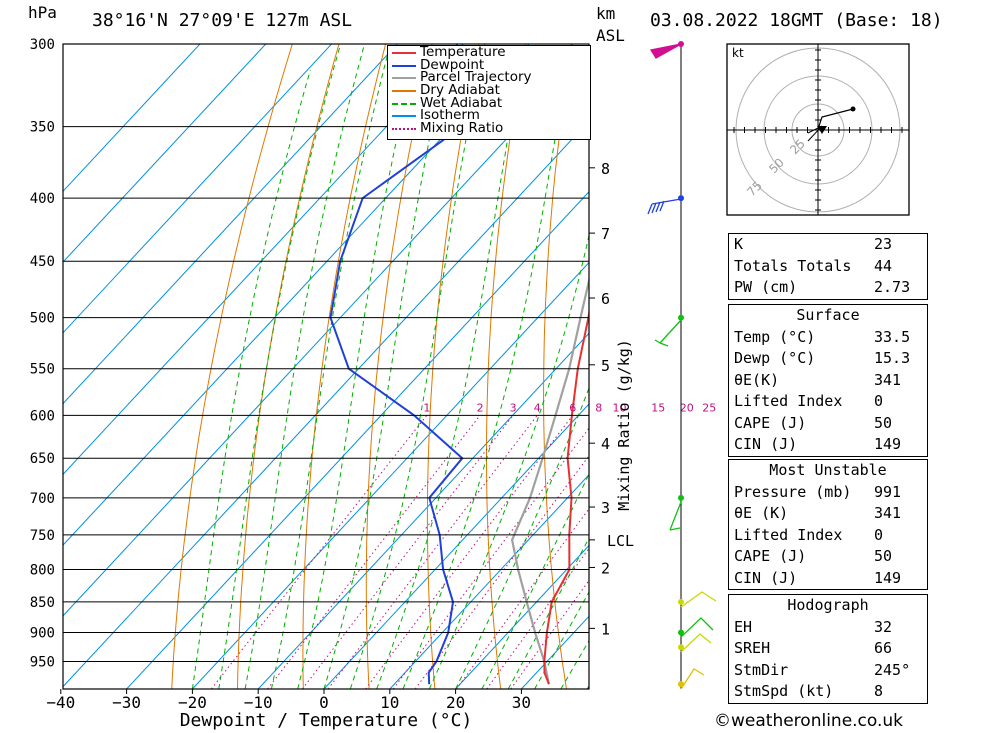 Image resolution: width=1000 pixels, height=733 pixels. I want to click on legend-item: Temperature, so click(489, 52).